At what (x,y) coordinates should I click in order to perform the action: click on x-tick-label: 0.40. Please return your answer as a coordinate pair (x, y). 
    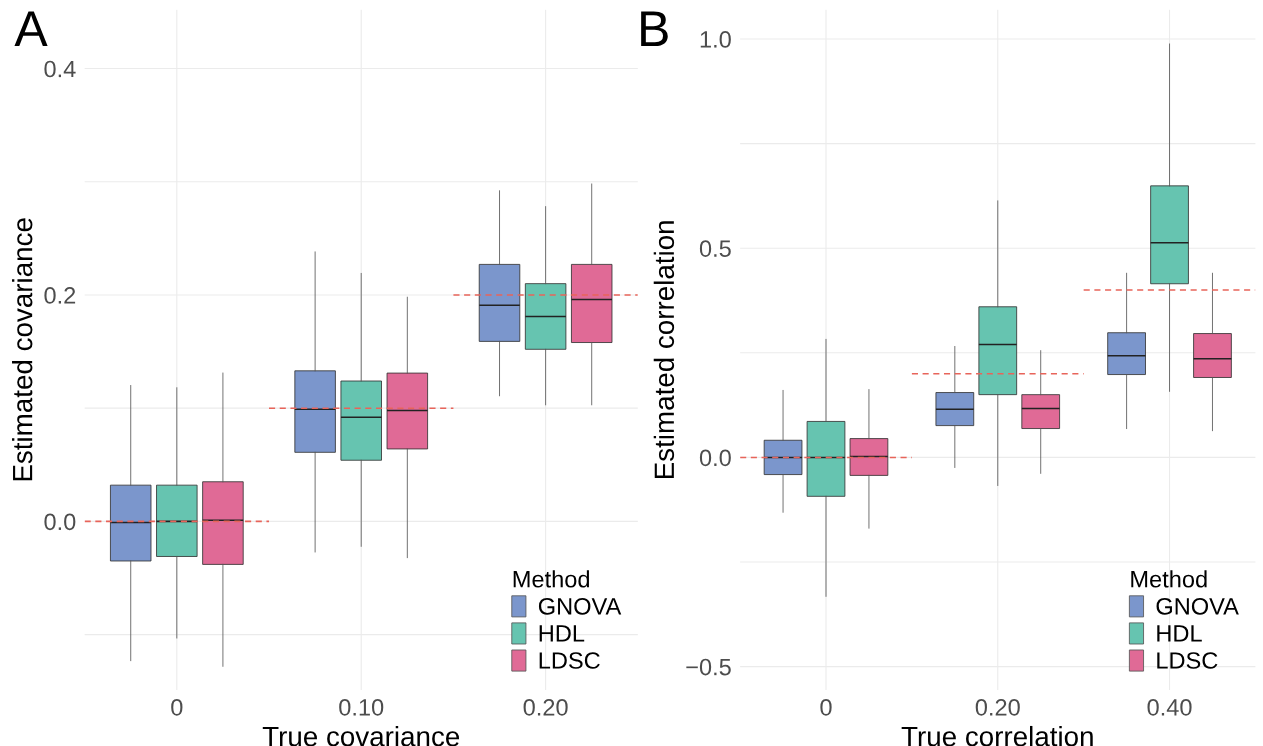
    Looking at the image, I should click on (1169, 707).